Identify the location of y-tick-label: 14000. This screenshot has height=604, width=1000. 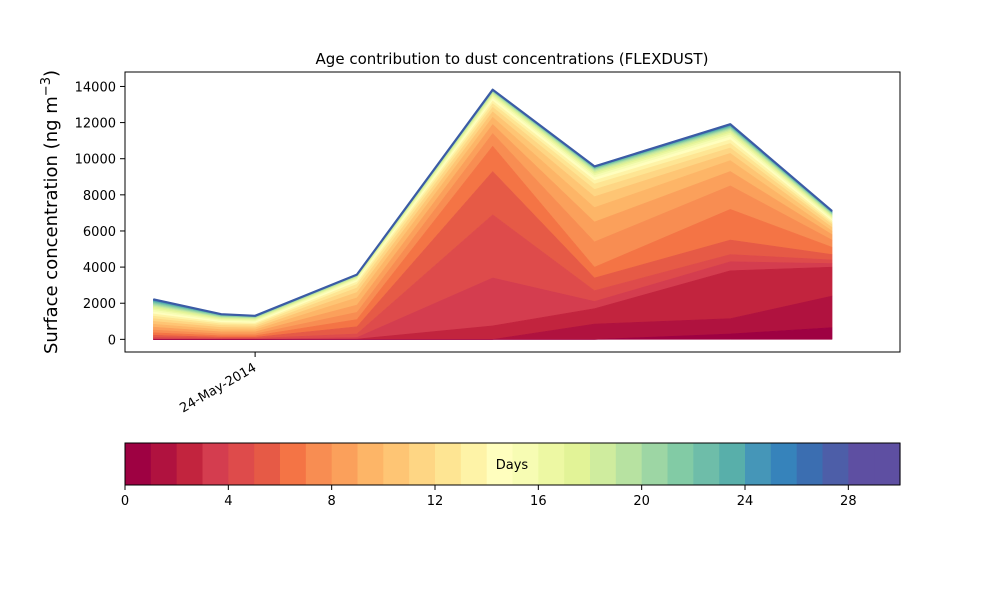
(95, 87).